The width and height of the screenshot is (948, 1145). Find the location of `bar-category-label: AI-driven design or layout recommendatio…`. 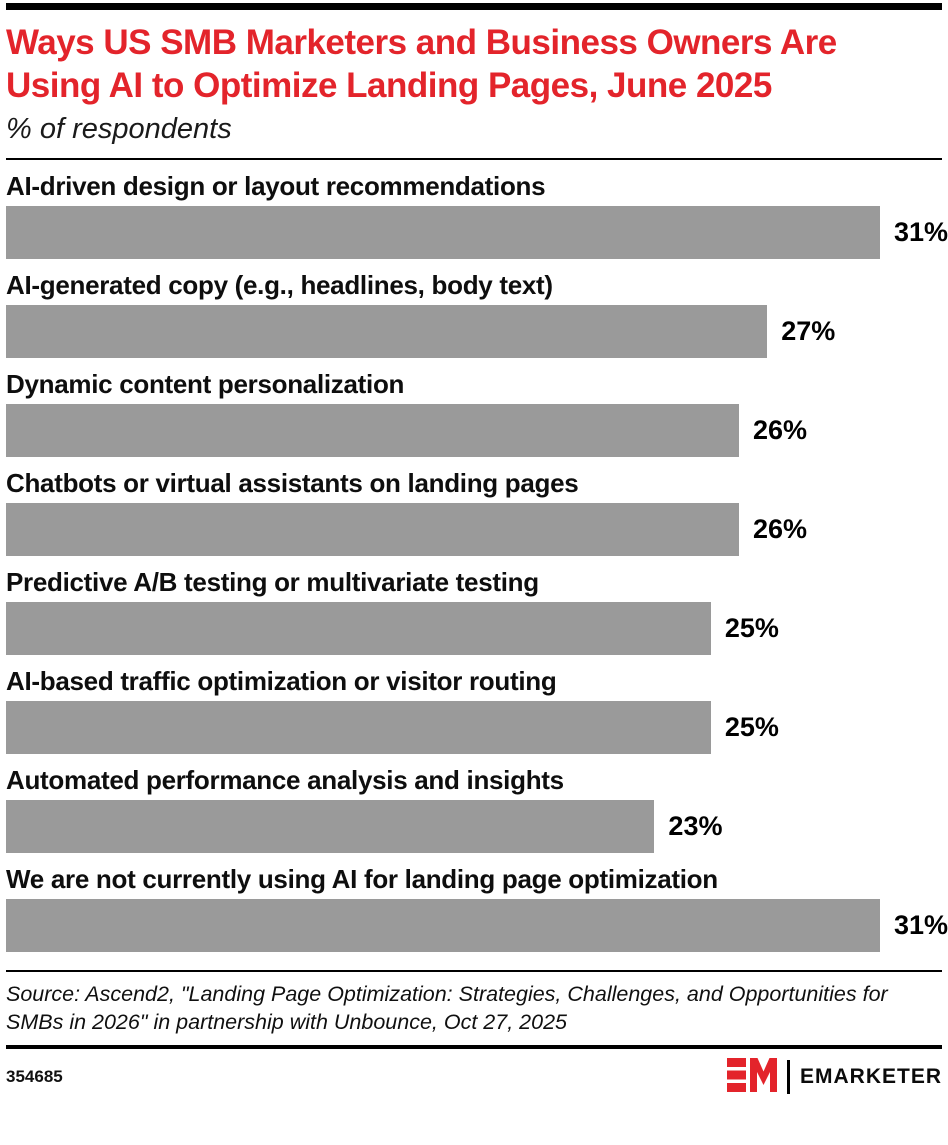

bar-category-label: AI-driven design or layout recommendatio… is located at coordinates (276, 186).